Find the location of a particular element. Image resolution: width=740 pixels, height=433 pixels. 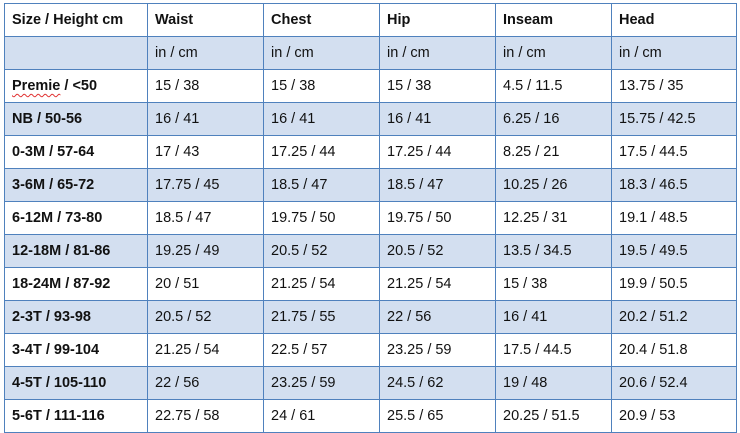

table-cell: 19.1 / 48.5 is located at coordinates (674, 218).